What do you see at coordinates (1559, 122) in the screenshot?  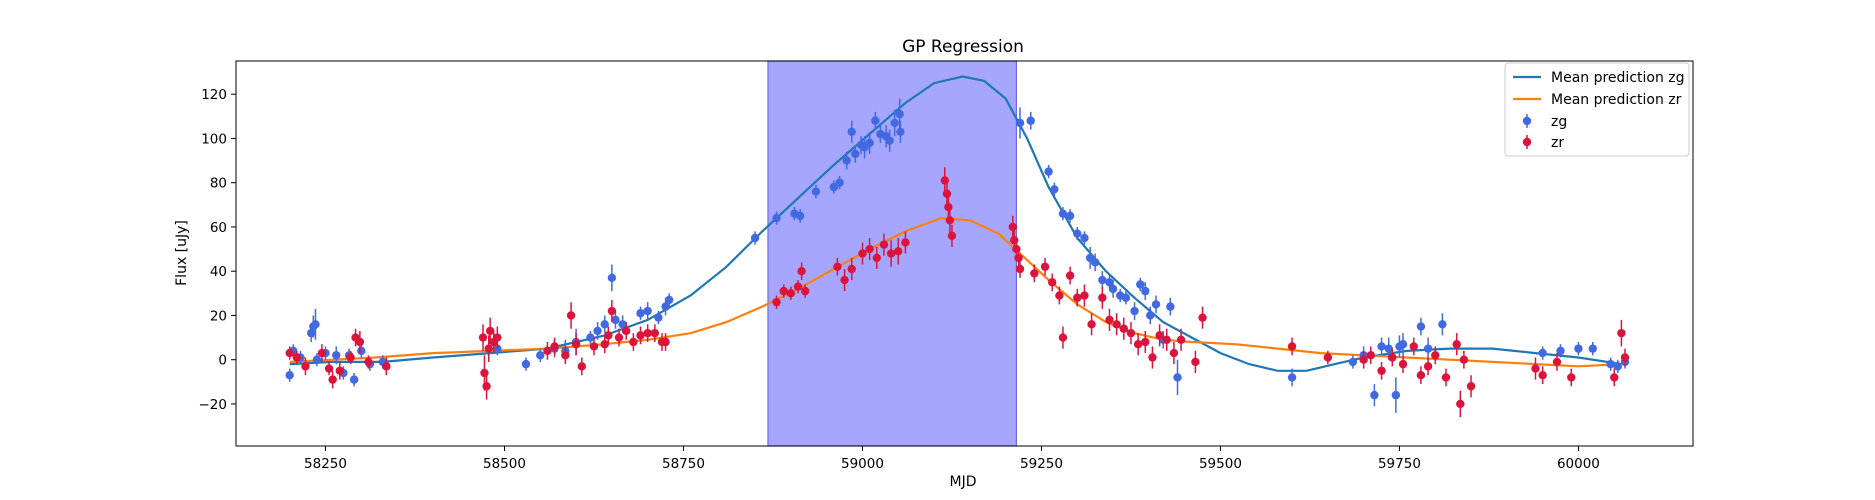 I see `legend-label-zg-points: zg` at bounding box center [1559, 122].